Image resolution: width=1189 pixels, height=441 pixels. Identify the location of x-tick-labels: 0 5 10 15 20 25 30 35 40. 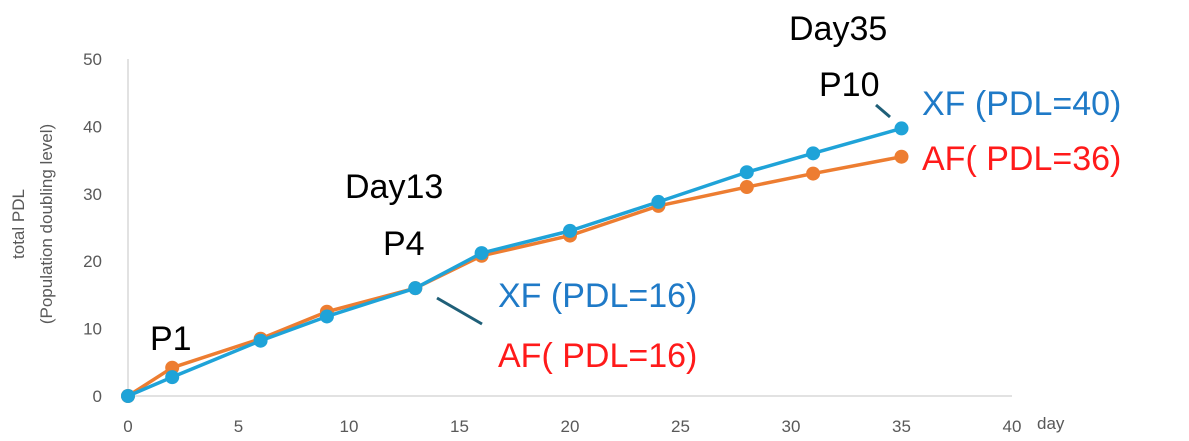
(572, 426).